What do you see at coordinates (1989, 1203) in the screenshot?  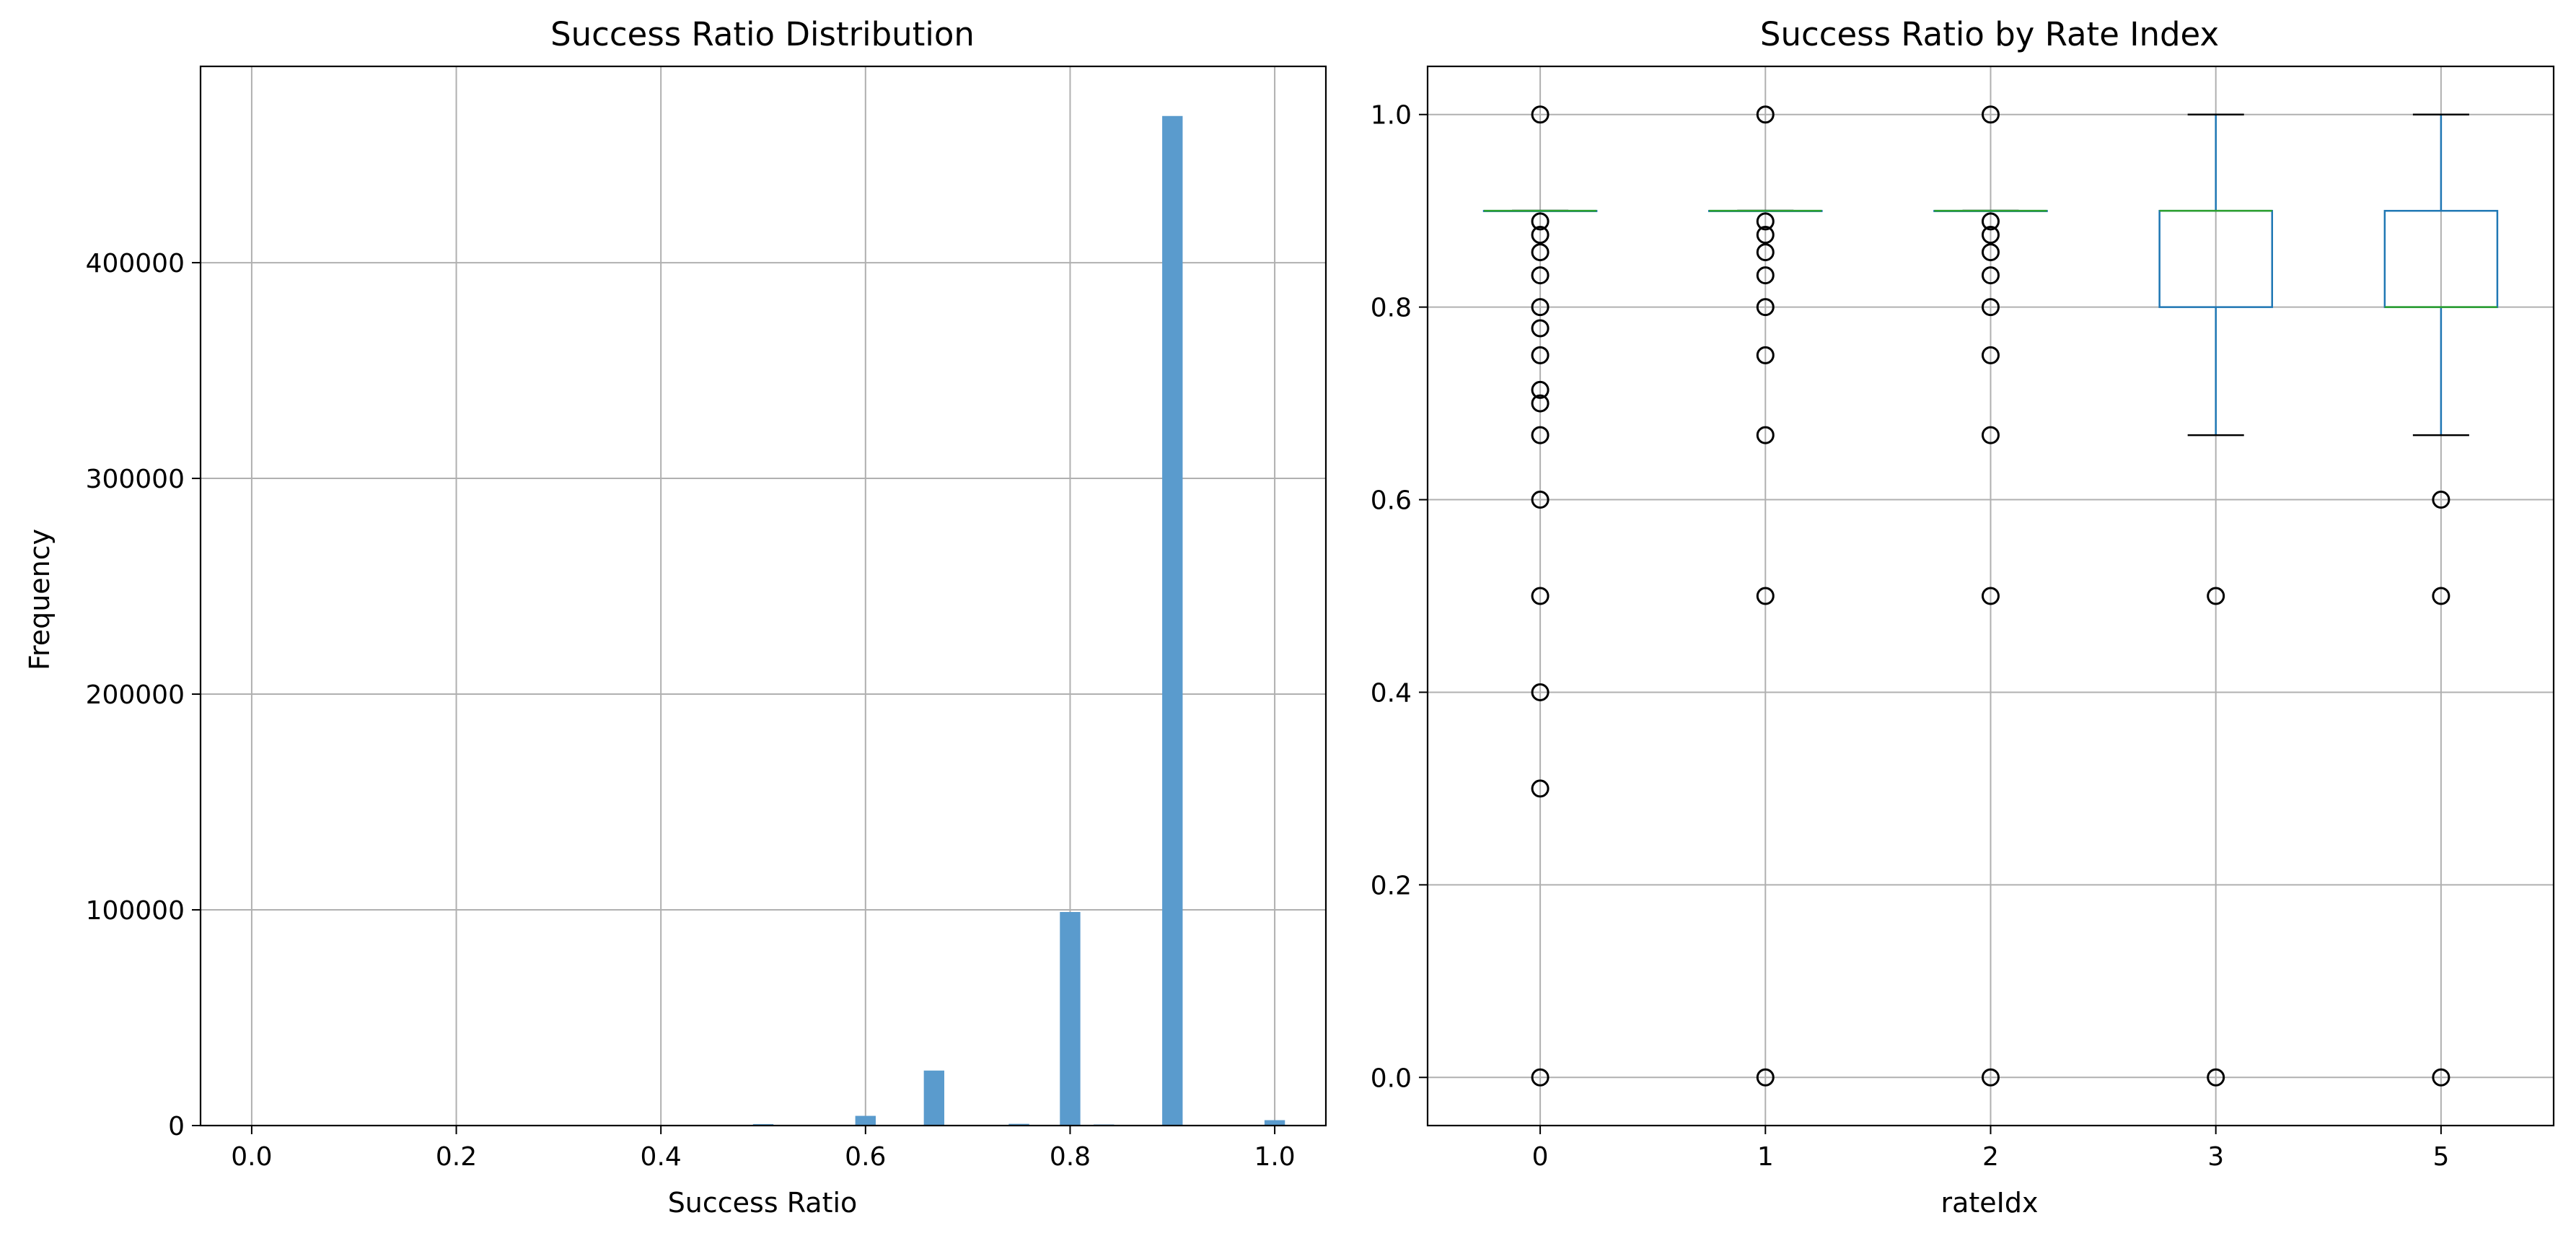 I see `boxplot-x-axis-label: rateIdx` at bounding box center [1989, 1203].